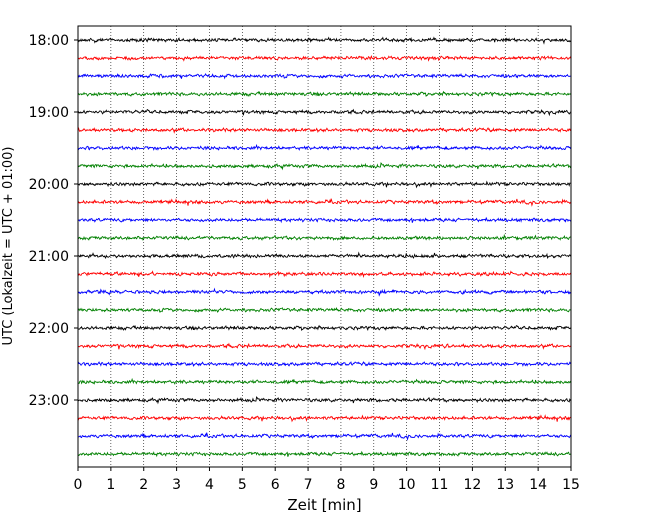 This screenshot has width=650, height=520. What do you see at coordinates (49, 185) in the screenshot?
I see `y-tick-label: 20:00` at bounding box center [49, 185].